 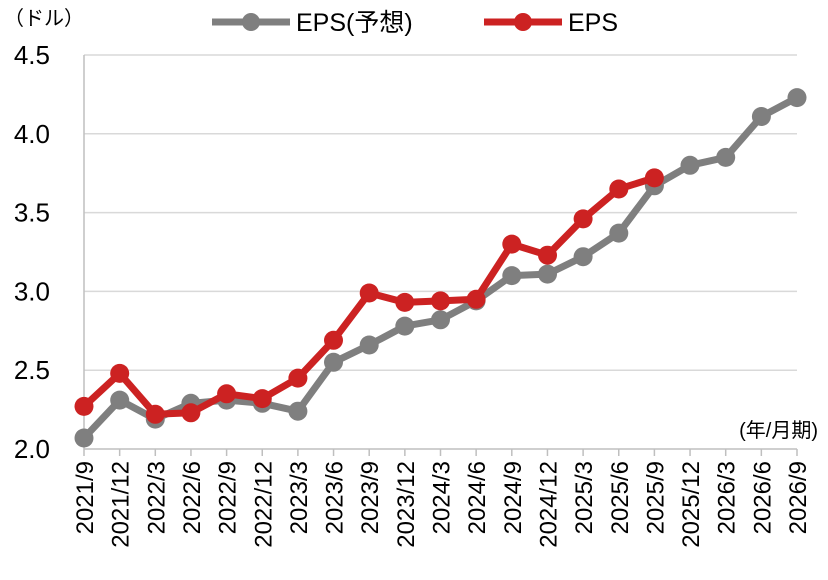 What do you see at coordinates (32, 55) in the screenshot?
I see `y-tick-label: 4.5` at bounding box center [32, 55].